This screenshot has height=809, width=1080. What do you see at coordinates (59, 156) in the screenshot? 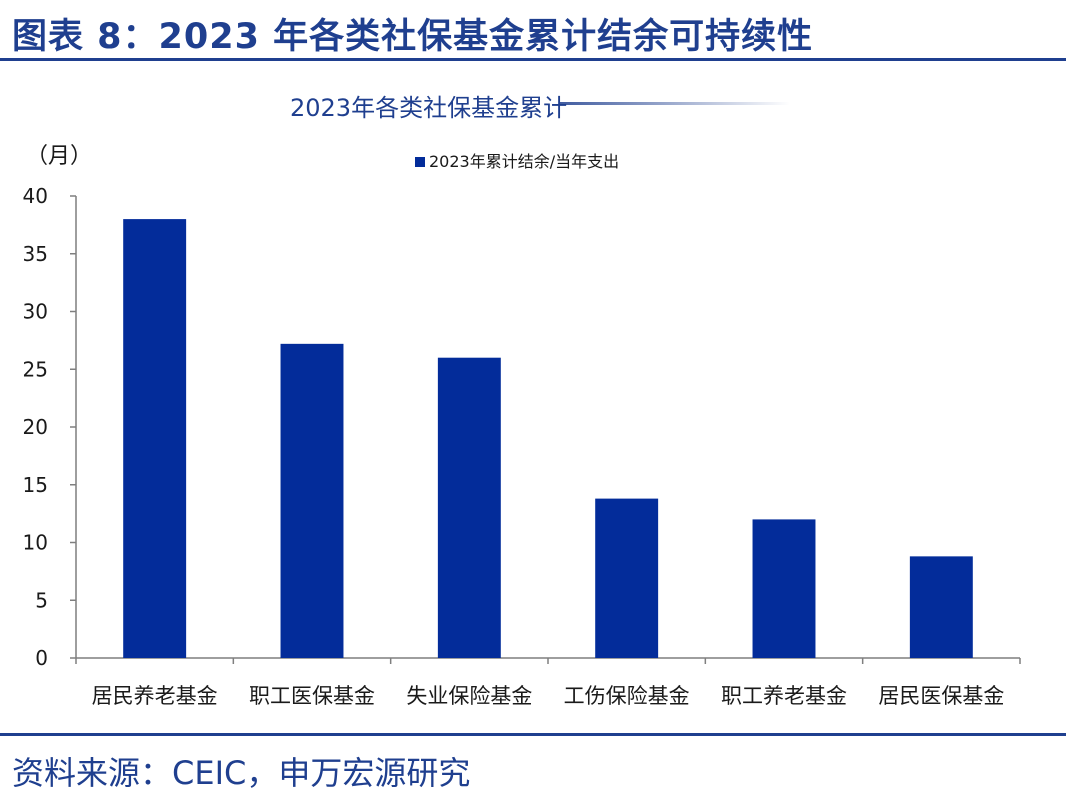
I see `y-axis-label: （月）` at bounding box center [59, 156].